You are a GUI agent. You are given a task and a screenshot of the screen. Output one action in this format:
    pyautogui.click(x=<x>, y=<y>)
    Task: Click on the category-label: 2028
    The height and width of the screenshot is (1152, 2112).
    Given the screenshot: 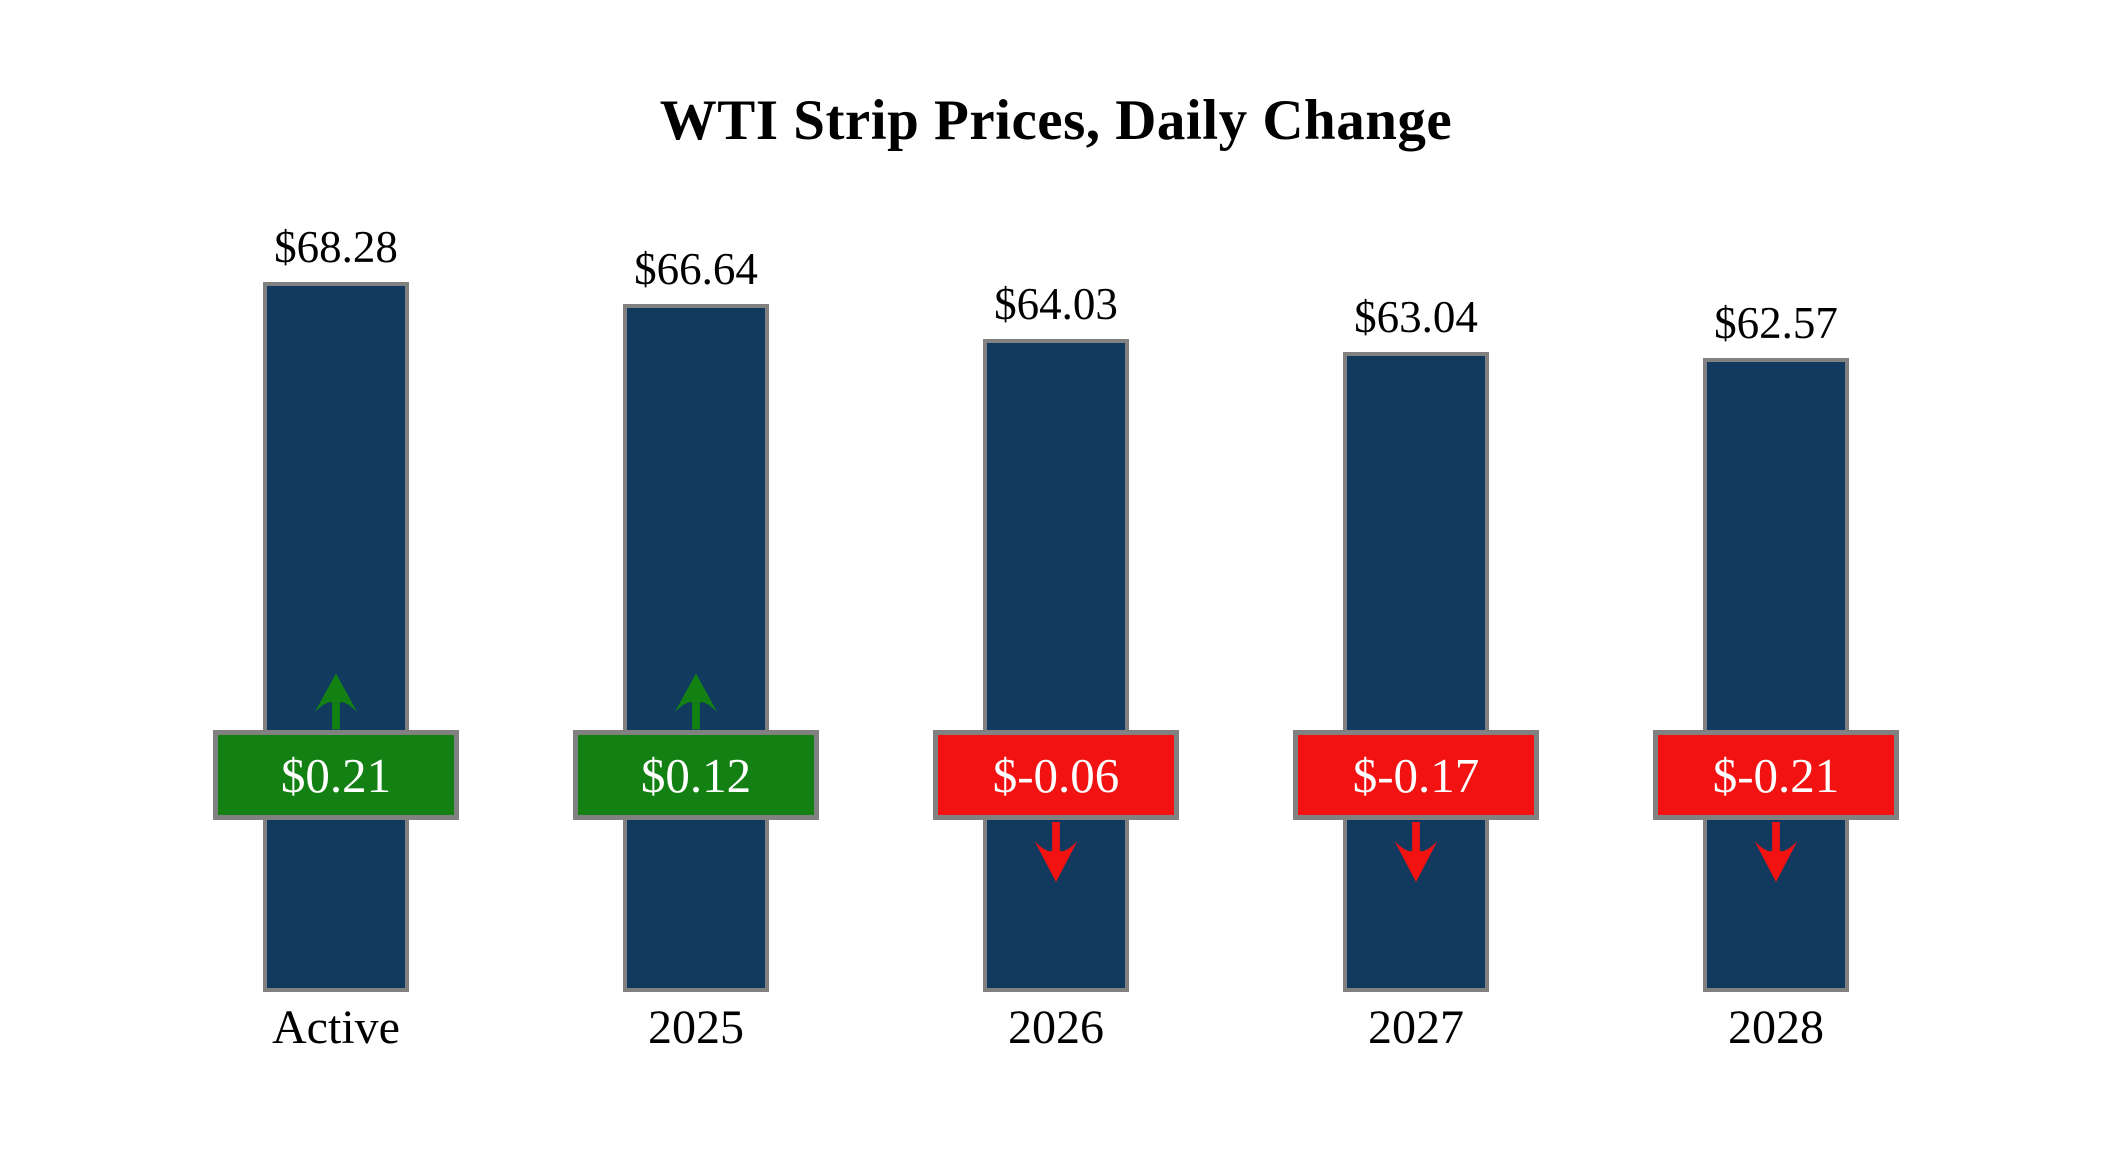 What is the action you would take?
    pyautogui.click(x=1776, y=1027)
    